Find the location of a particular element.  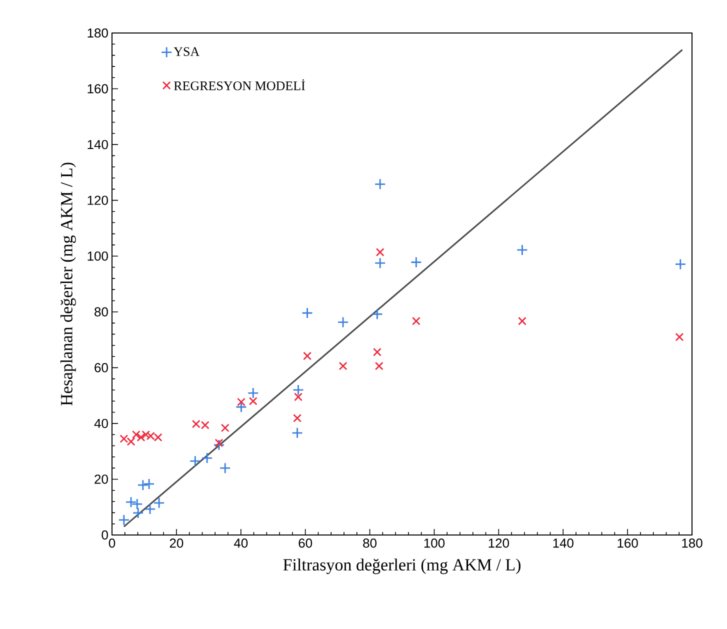

x-tick-label: 140 is located at coordinates (563, 543).